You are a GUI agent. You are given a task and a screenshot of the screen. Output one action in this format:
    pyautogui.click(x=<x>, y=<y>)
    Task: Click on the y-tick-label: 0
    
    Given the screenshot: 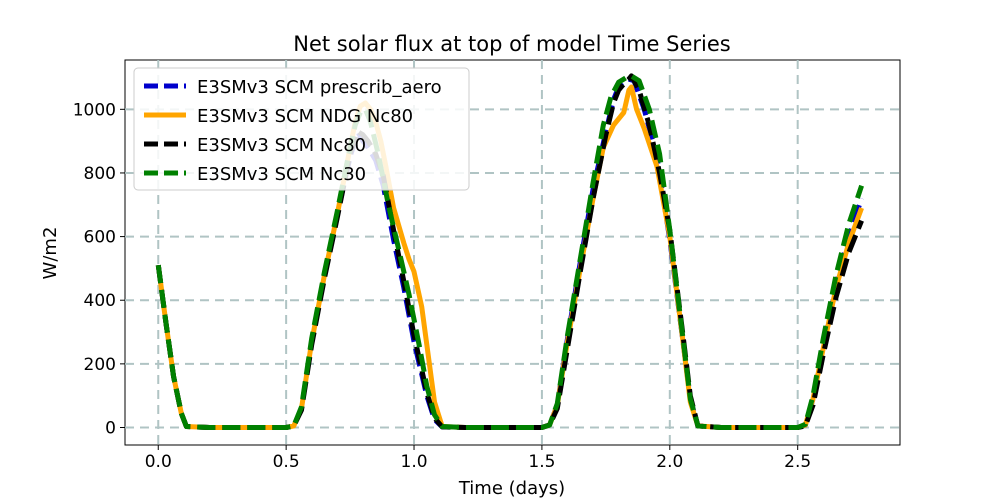 What is the action you would take?
    pyautogui.click(x=110, y=429)
    